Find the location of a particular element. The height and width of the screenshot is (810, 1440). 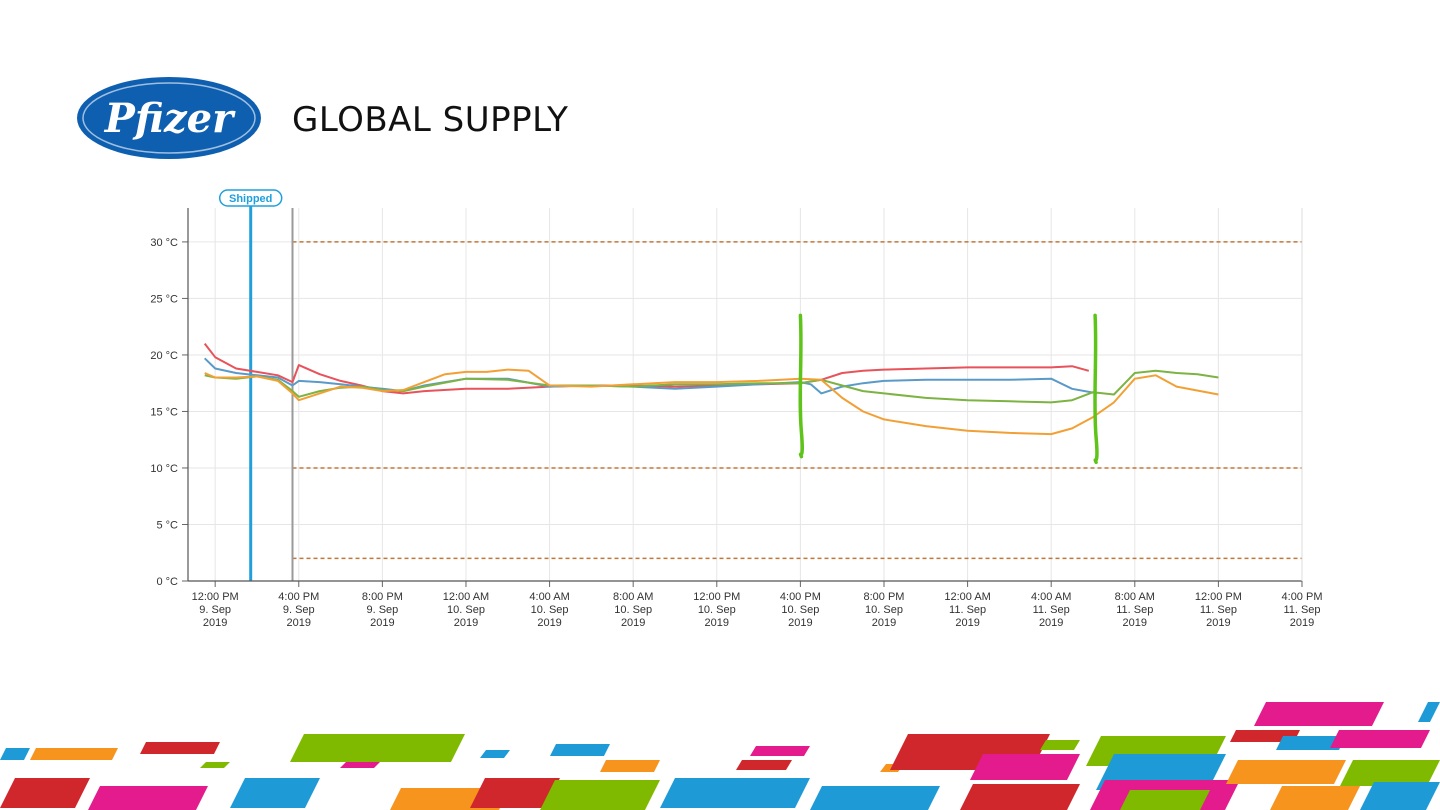

pfizer-logo: Pfizer is located at coordinates (169, 118).